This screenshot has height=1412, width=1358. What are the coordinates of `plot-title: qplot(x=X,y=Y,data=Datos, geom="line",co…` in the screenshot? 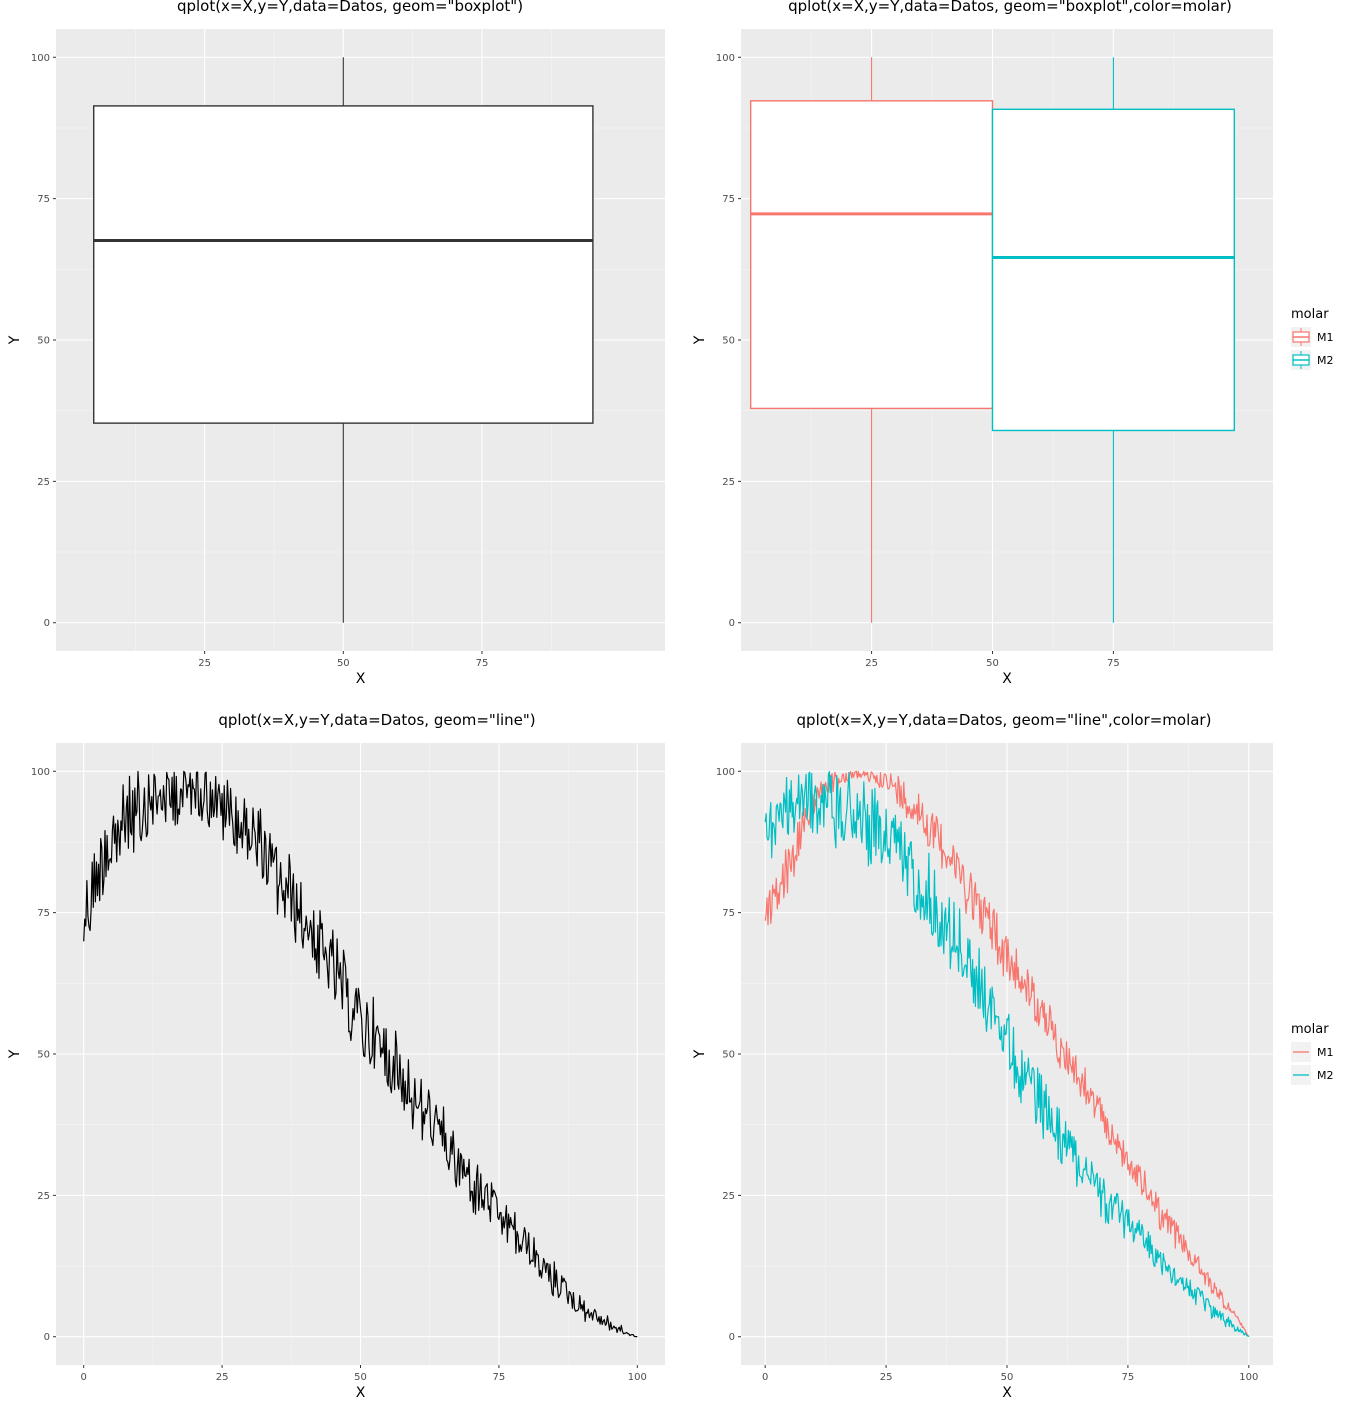 It's located at (1004, 720).